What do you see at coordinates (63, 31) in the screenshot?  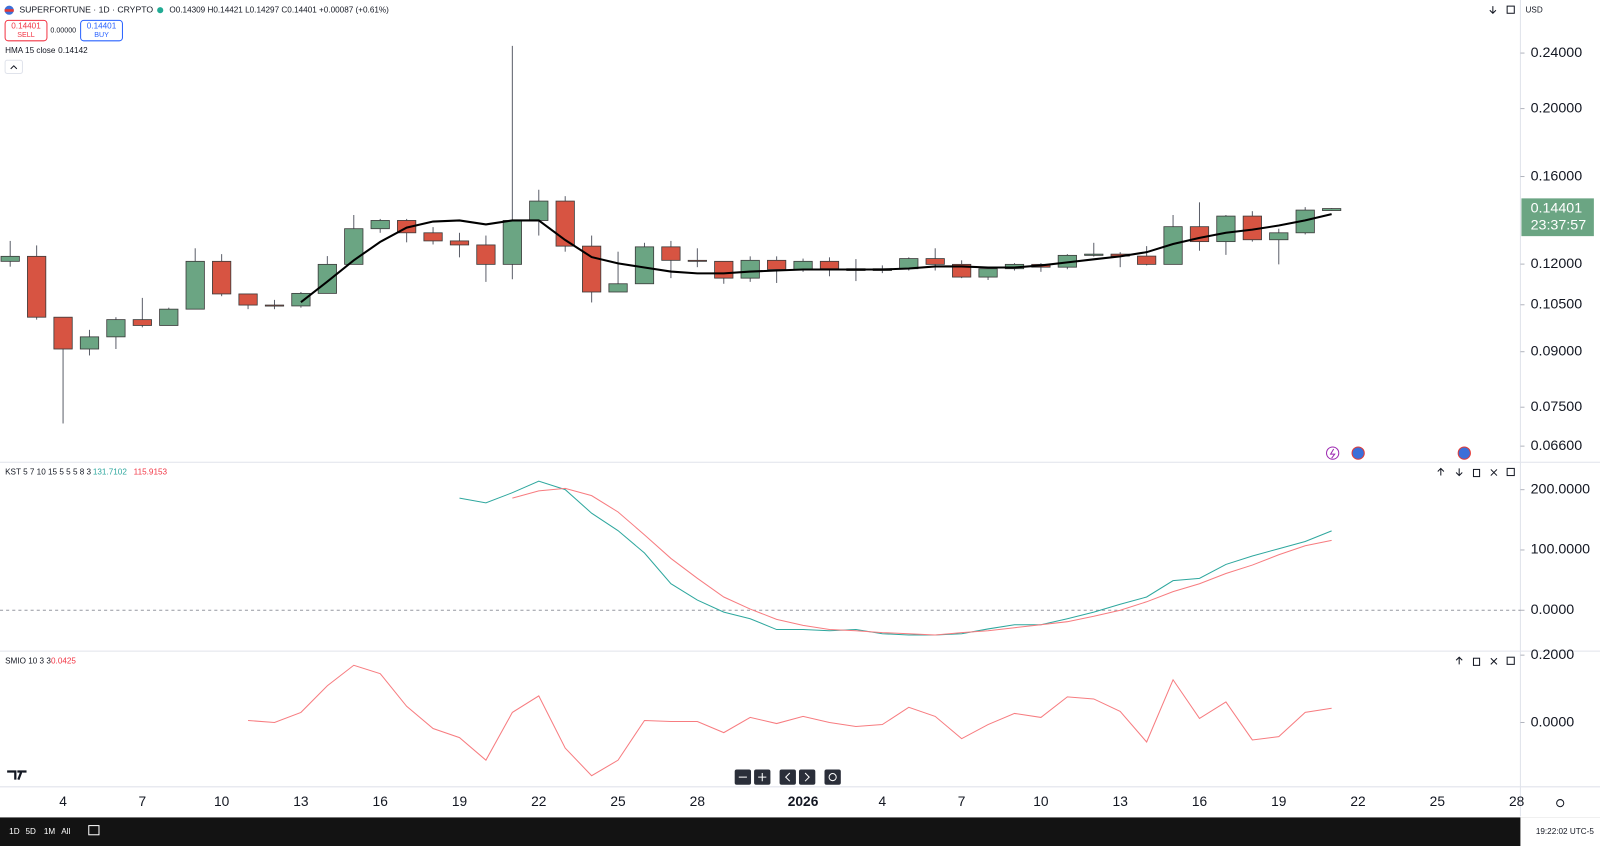 I see `spread: 0.00000` at bounding box center [63, 31].